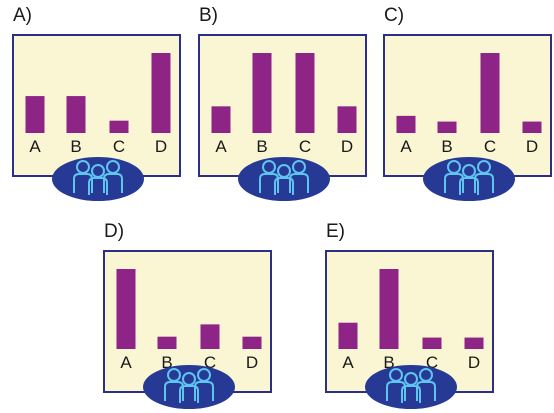  What do you see at coordinates (208, 15) in the screenshot?
I see `panel-label: B)` at bounding box center [208, 15].